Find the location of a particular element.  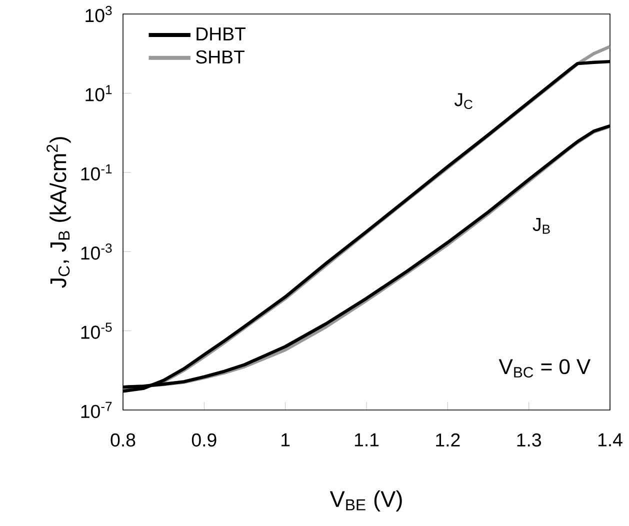

legend-label: SHBT is located at coordinates (220, 57).